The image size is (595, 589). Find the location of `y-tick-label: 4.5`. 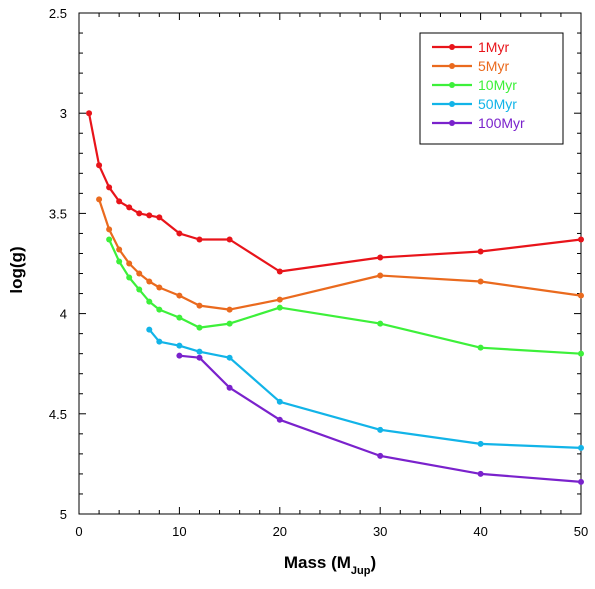

y-tick-label: 4.5 is located at coordinates (58, 414).